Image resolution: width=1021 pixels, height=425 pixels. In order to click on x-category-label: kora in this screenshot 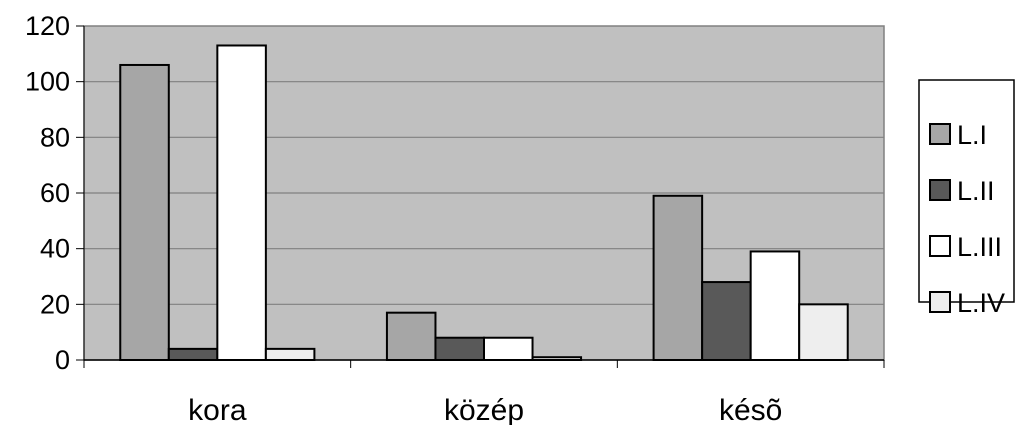, I will do `click(217, 409)`.